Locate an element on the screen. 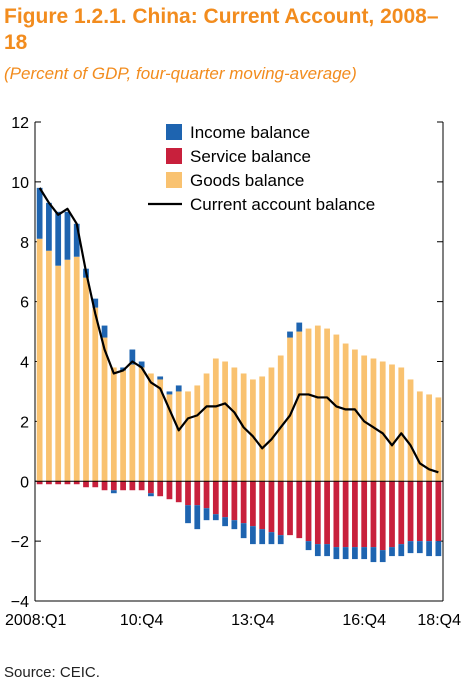 This screenshot has height=687, width=464. legend-label: Current account balance is located at coordinates (282, 204).